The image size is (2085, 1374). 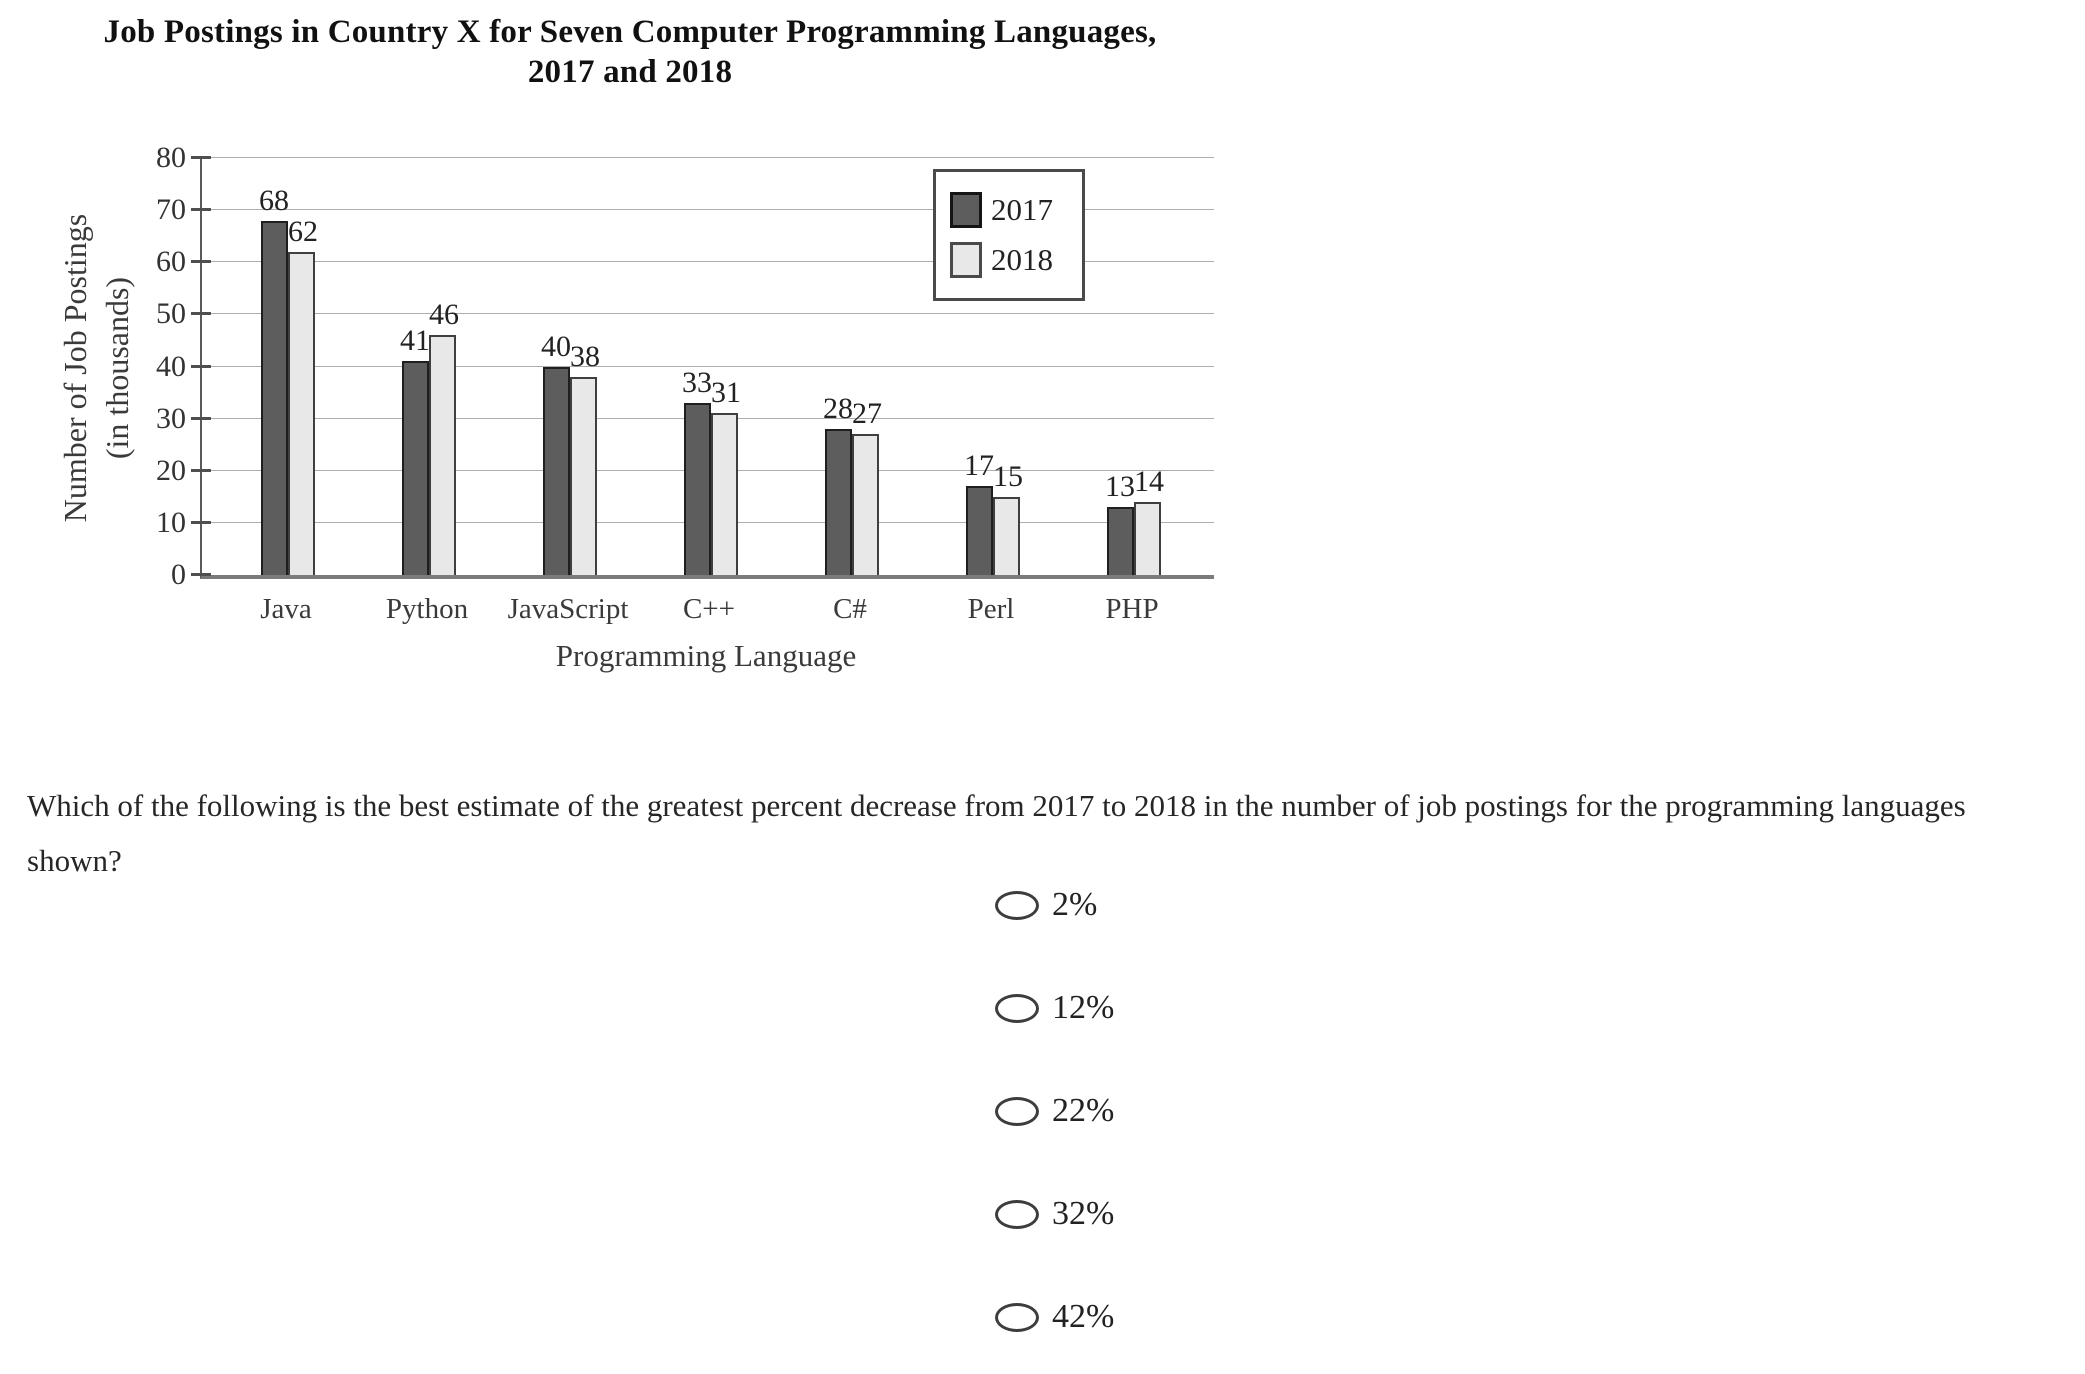 I want to click on y-tick-label-60: 60, so click(x=171, y=262).